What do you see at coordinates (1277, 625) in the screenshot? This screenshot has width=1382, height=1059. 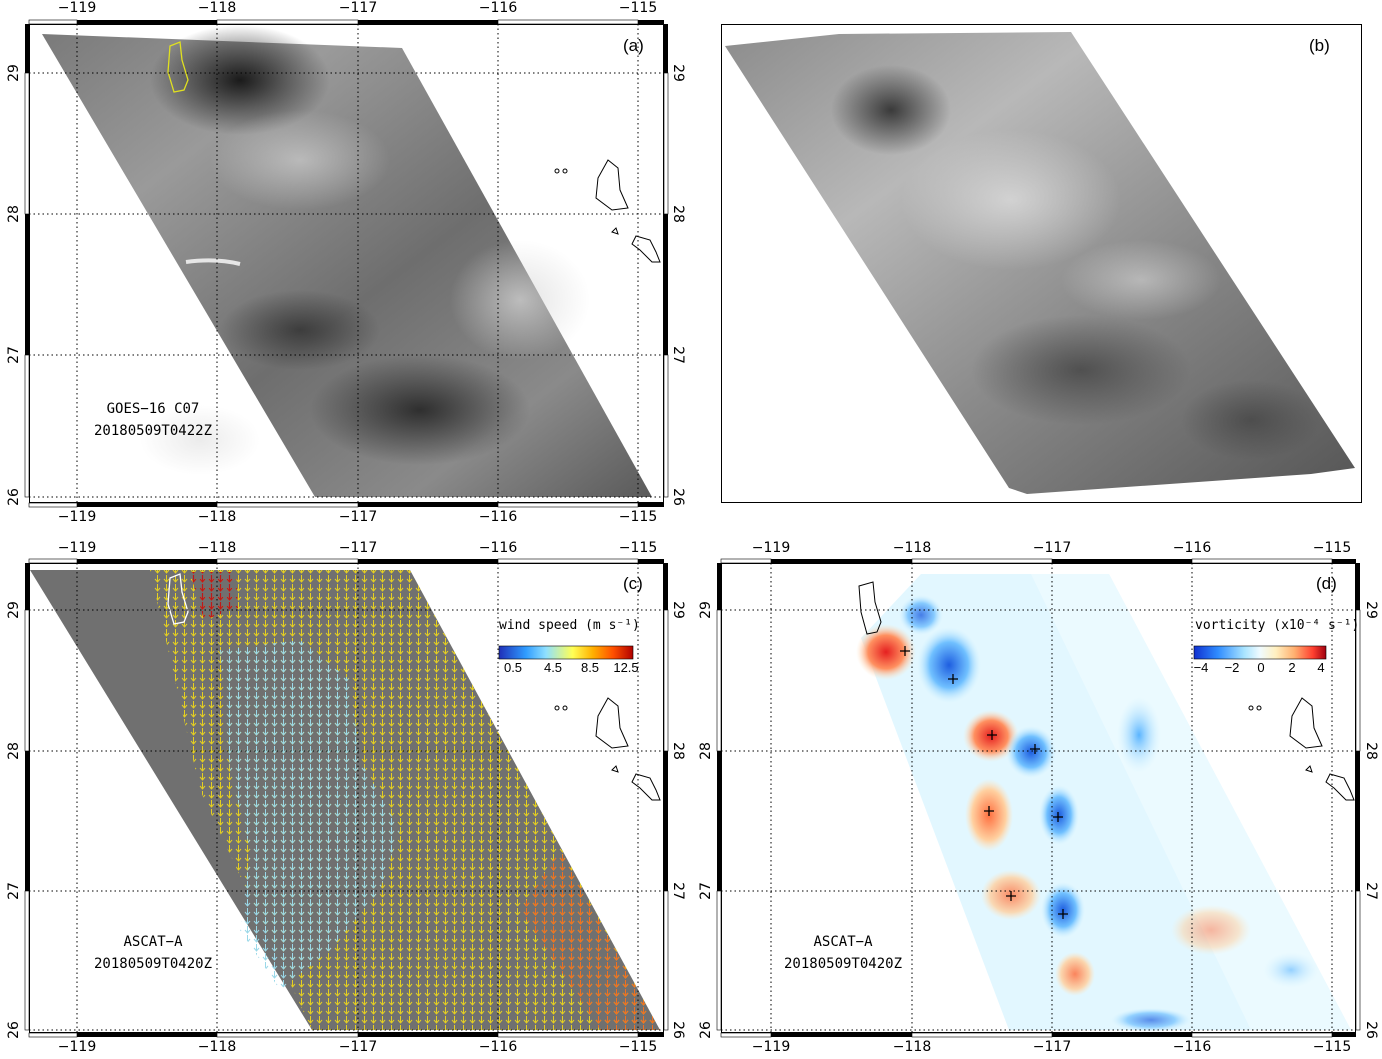 I see `vorticity-colorbar-title: vorticity (x10⁻⁴ s⁻¹)` at bounding box center [1277, 625].